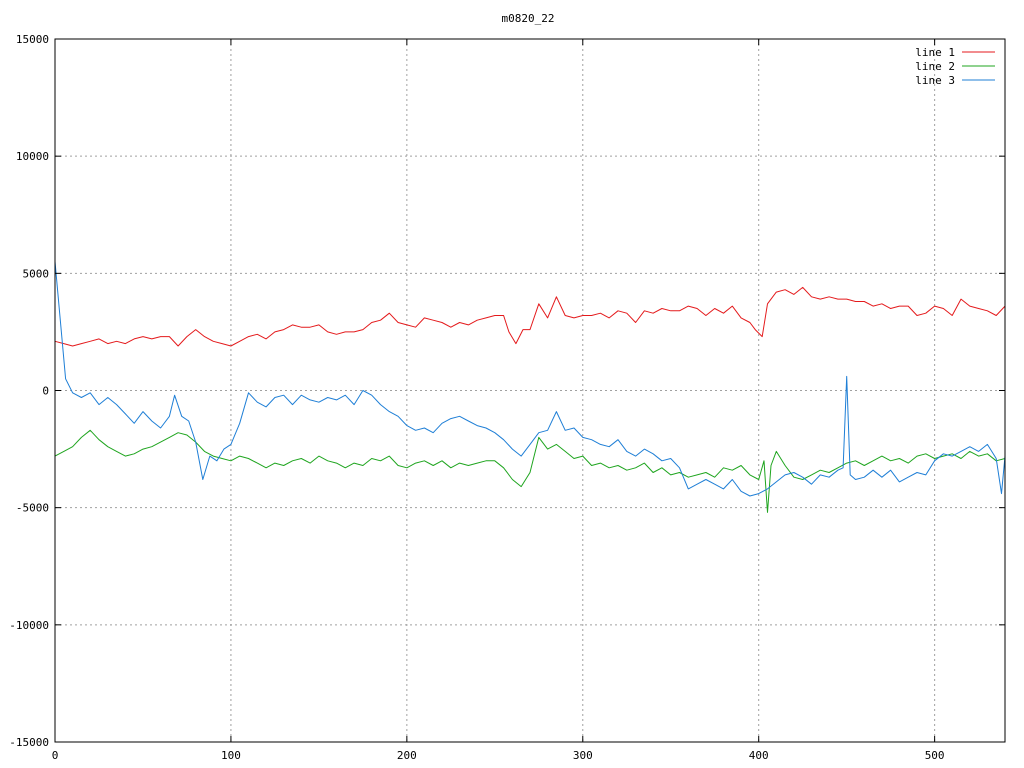  I want to click on x-tick-label: 200, so click(407, 755).